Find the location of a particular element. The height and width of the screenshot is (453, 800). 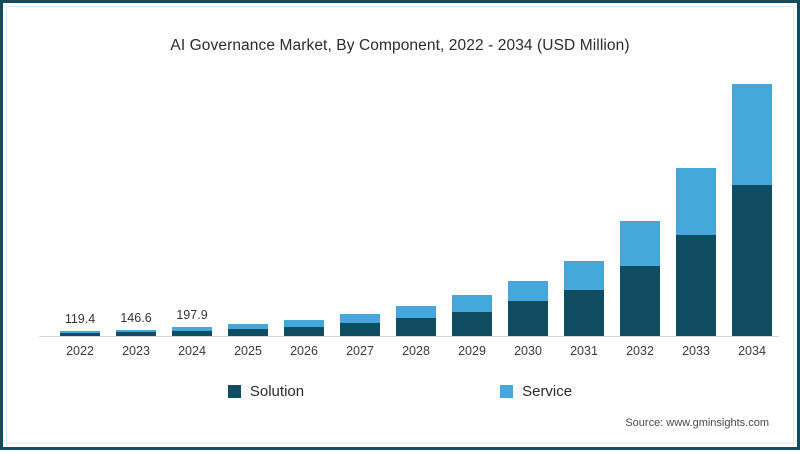

bar-group: 146.6 is located at coordinates (136, 323).